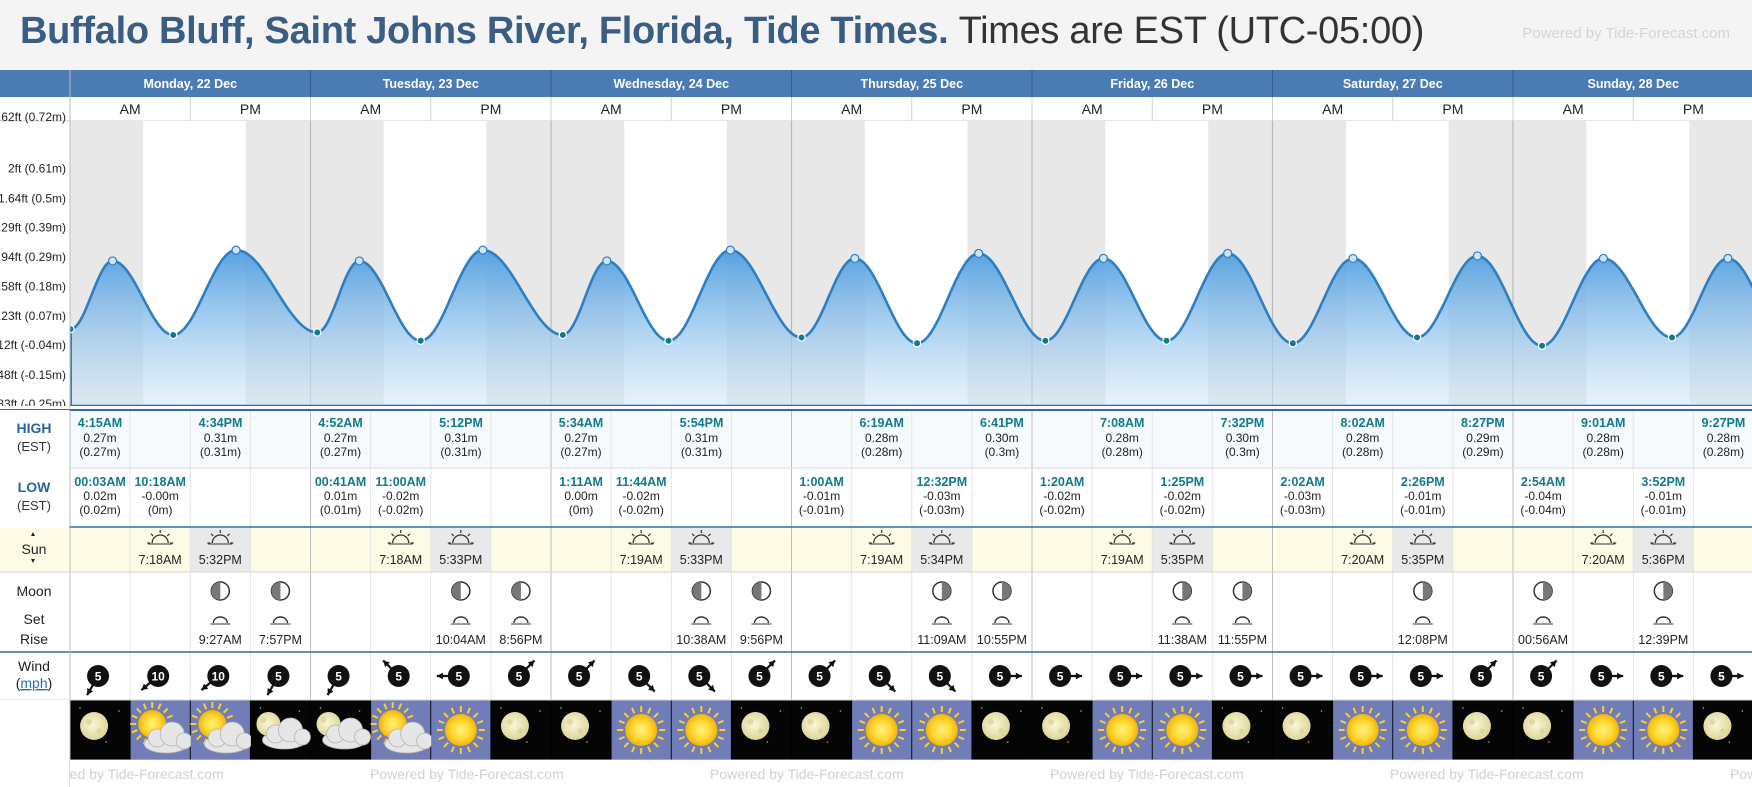 This screenshot has width=1752, height=787. What do you see at coordinates (1626, 33) in the screenshot?
I see `powered-by-link: Powered by Tide-Forecast.com` at bounding box center [1626, 33].